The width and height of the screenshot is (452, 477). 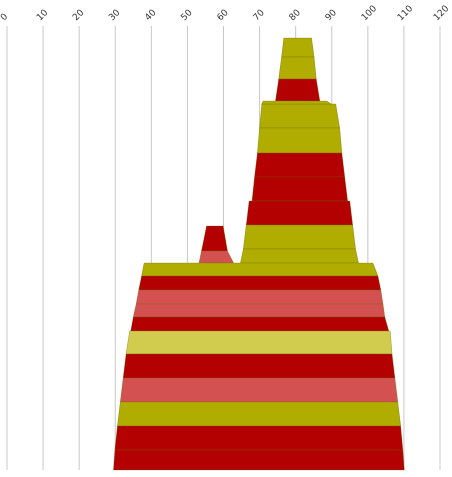 What do you see at coordinates (295, 15) in the screenshot?
I see `x-tick-label: 80` at bounding box center [295, 15].